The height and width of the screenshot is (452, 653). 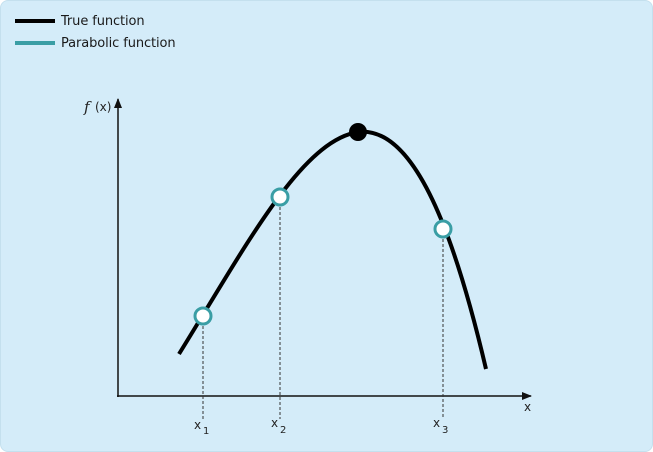 I want to click on legend-swatch-parabolic-function, so click(x=35, y=43).